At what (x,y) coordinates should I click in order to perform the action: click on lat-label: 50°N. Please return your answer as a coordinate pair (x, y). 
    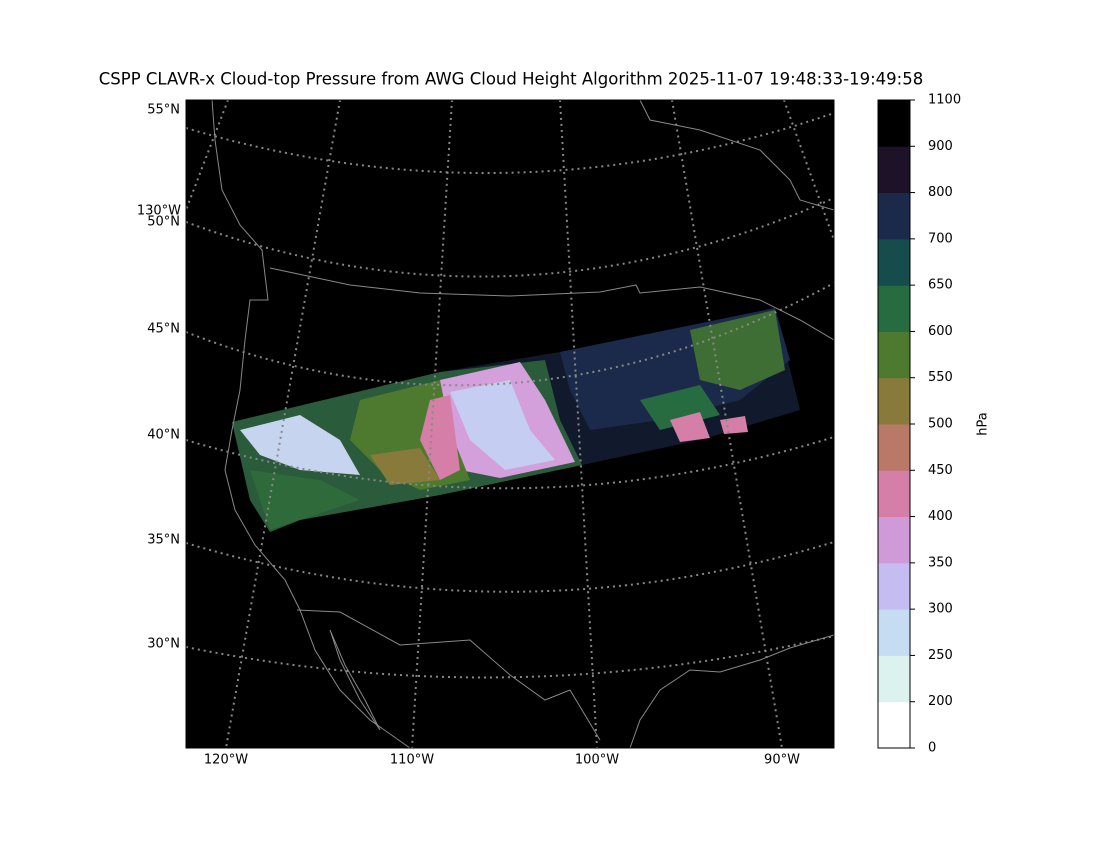
    Looking at the image, I should click on (163, 222).